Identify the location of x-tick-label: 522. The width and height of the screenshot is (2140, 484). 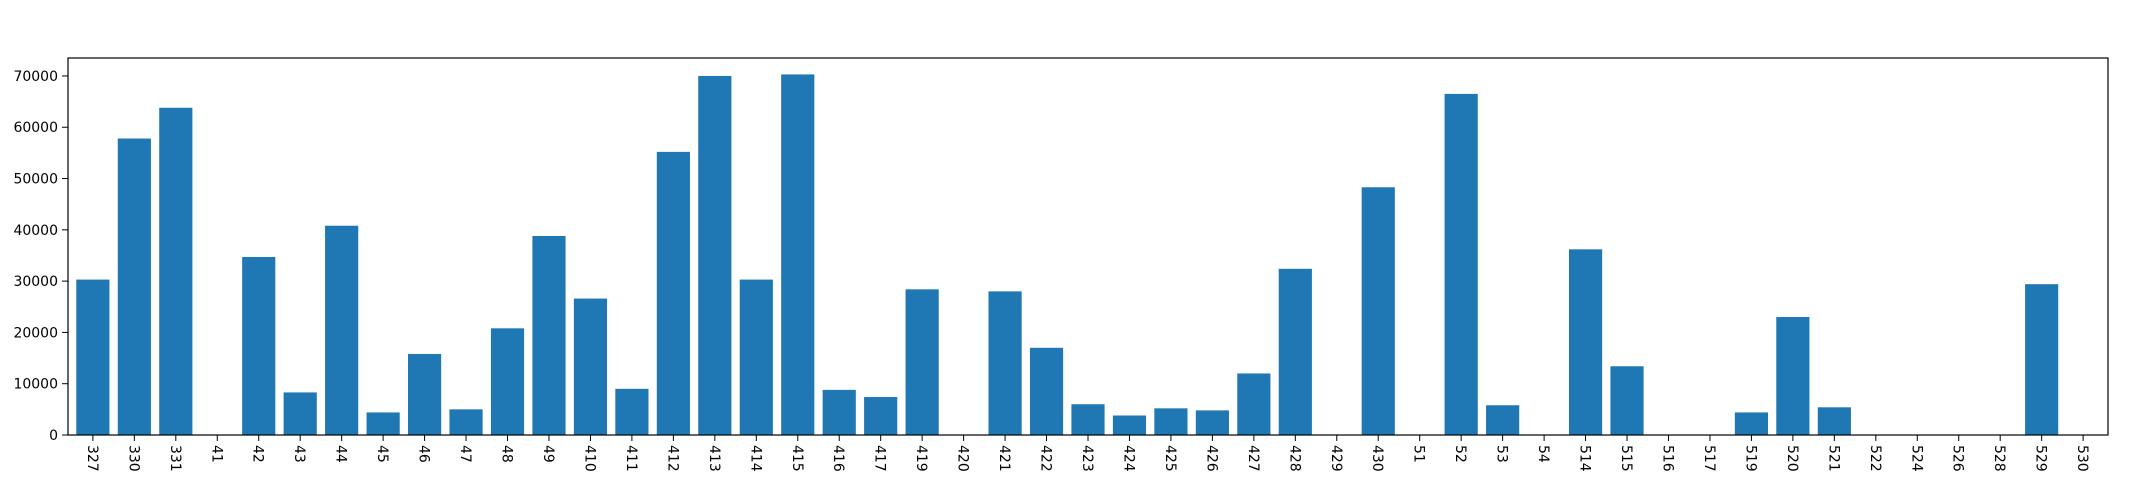
(1875, 458).